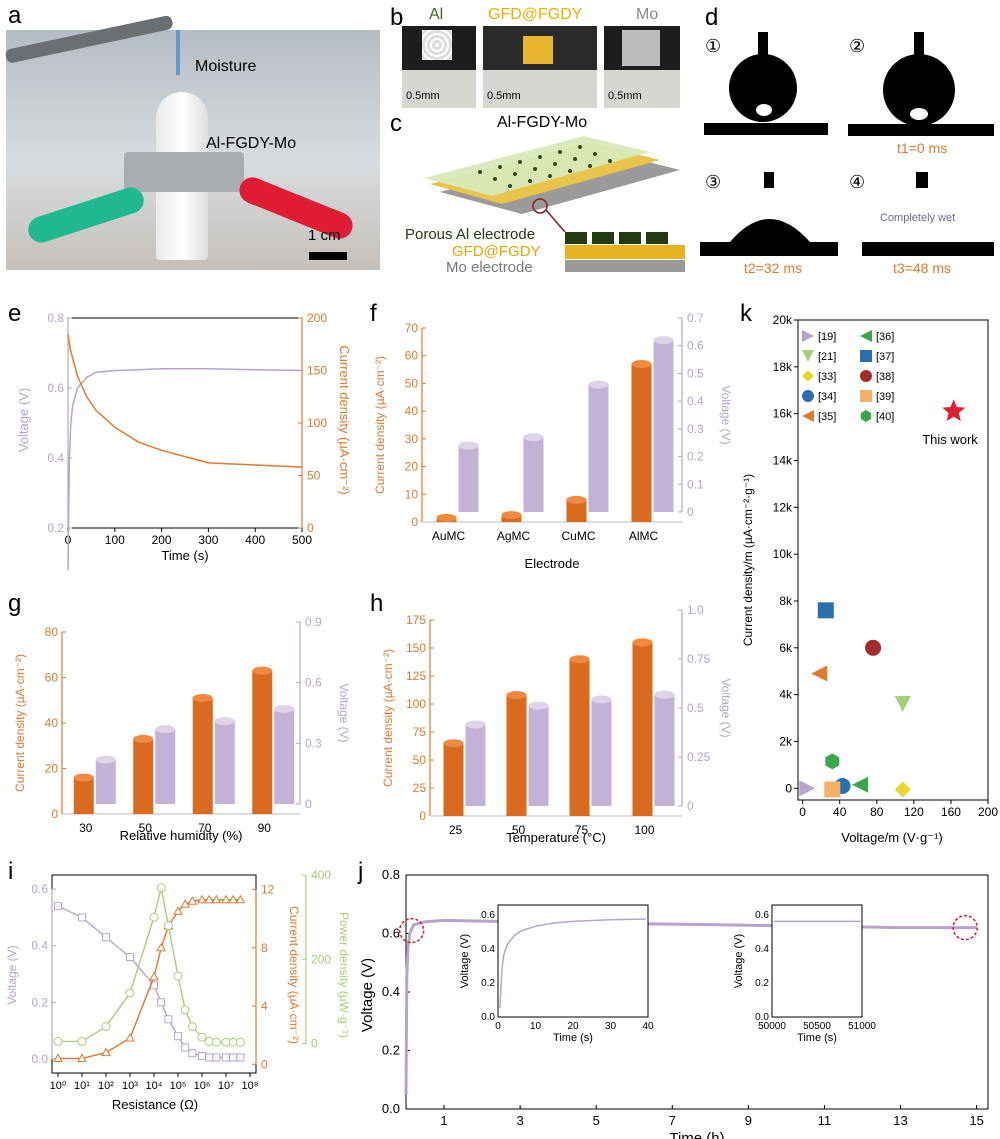 Image resolution: width=1000 pixels, height=1139 pixels. What do you see at coordinates (436, 14) in the screenshot?
I see `al-label: Al` at bounding box center [436, 14].